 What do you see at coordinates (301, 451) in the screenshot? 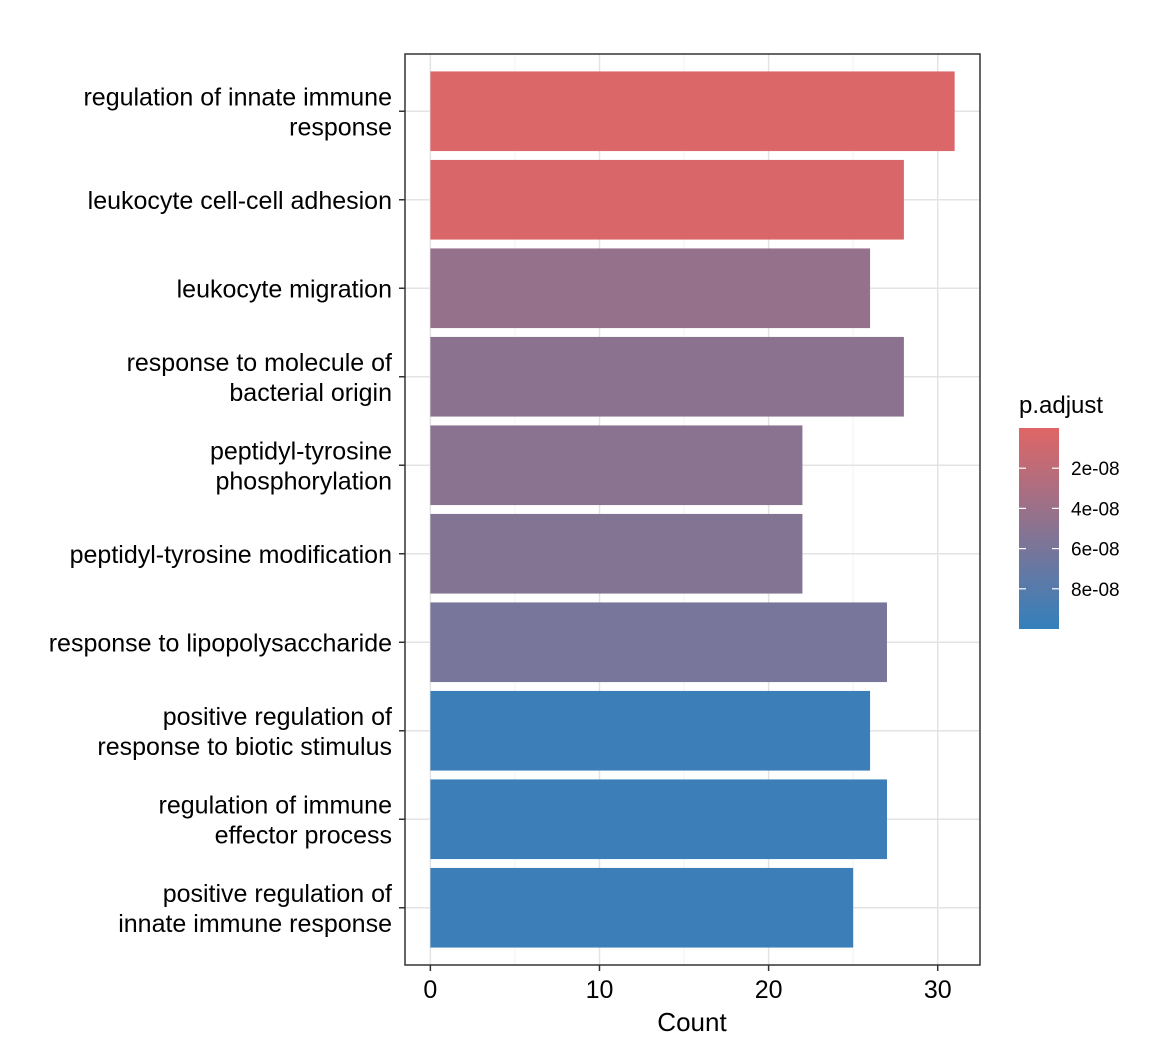
I see `y-tick-label: peptidyl-tyrosine` at bounding box center [301, 451].